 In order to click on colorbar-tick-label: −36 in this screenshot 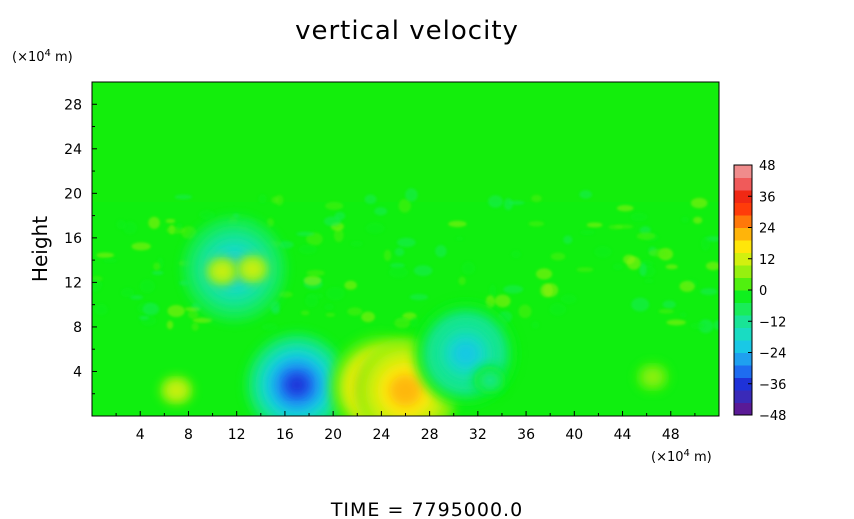, I will do `click(772, 385)`.